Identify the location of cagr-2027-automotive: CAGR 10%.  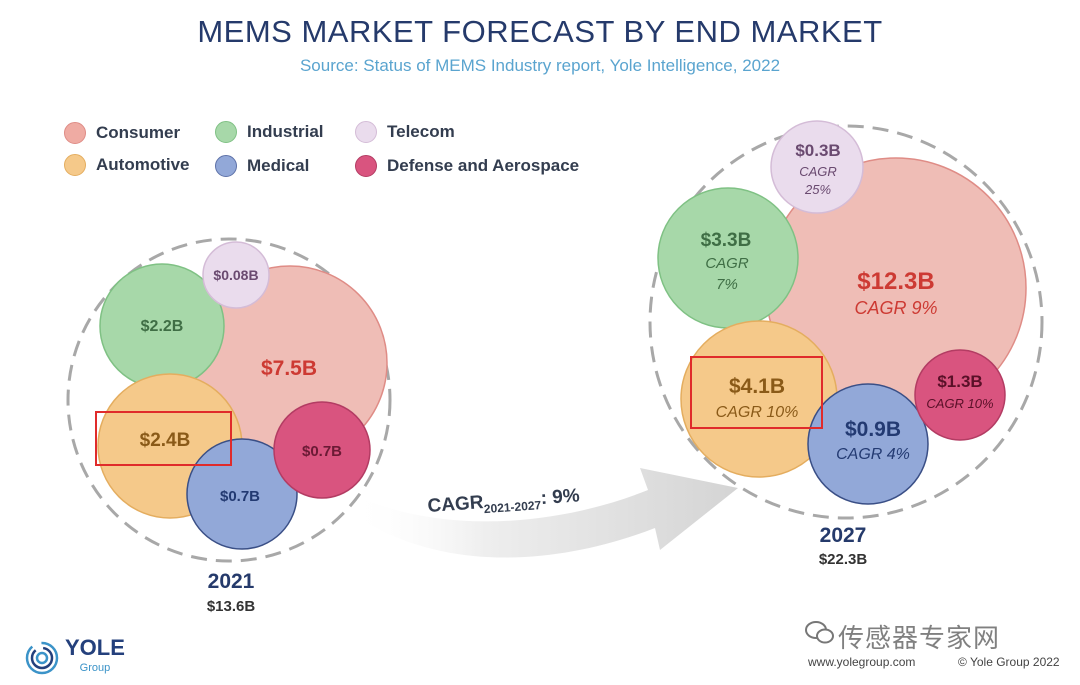
(757, 412).